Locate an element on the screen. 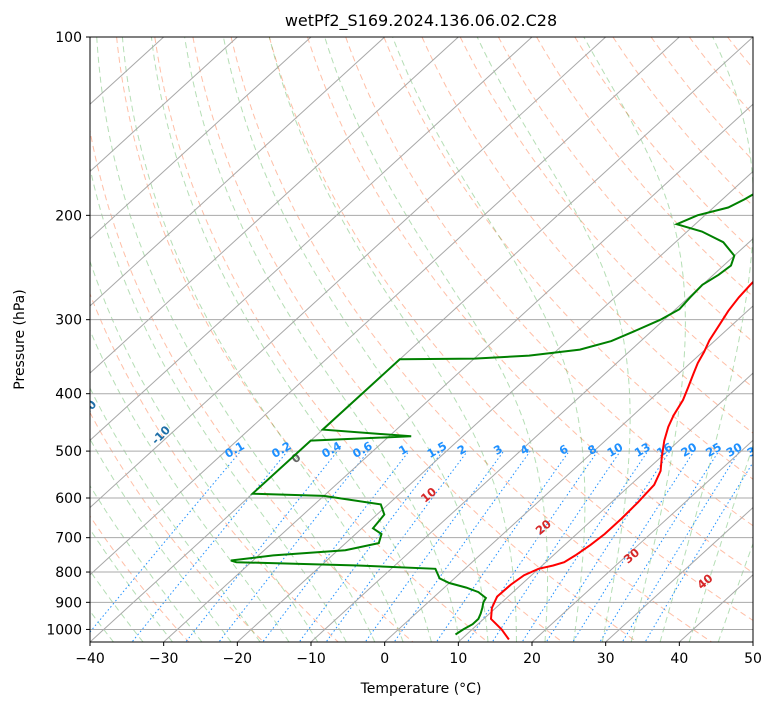  mixing-ratio-label: 0.1 is located at coordinates (234, 450).